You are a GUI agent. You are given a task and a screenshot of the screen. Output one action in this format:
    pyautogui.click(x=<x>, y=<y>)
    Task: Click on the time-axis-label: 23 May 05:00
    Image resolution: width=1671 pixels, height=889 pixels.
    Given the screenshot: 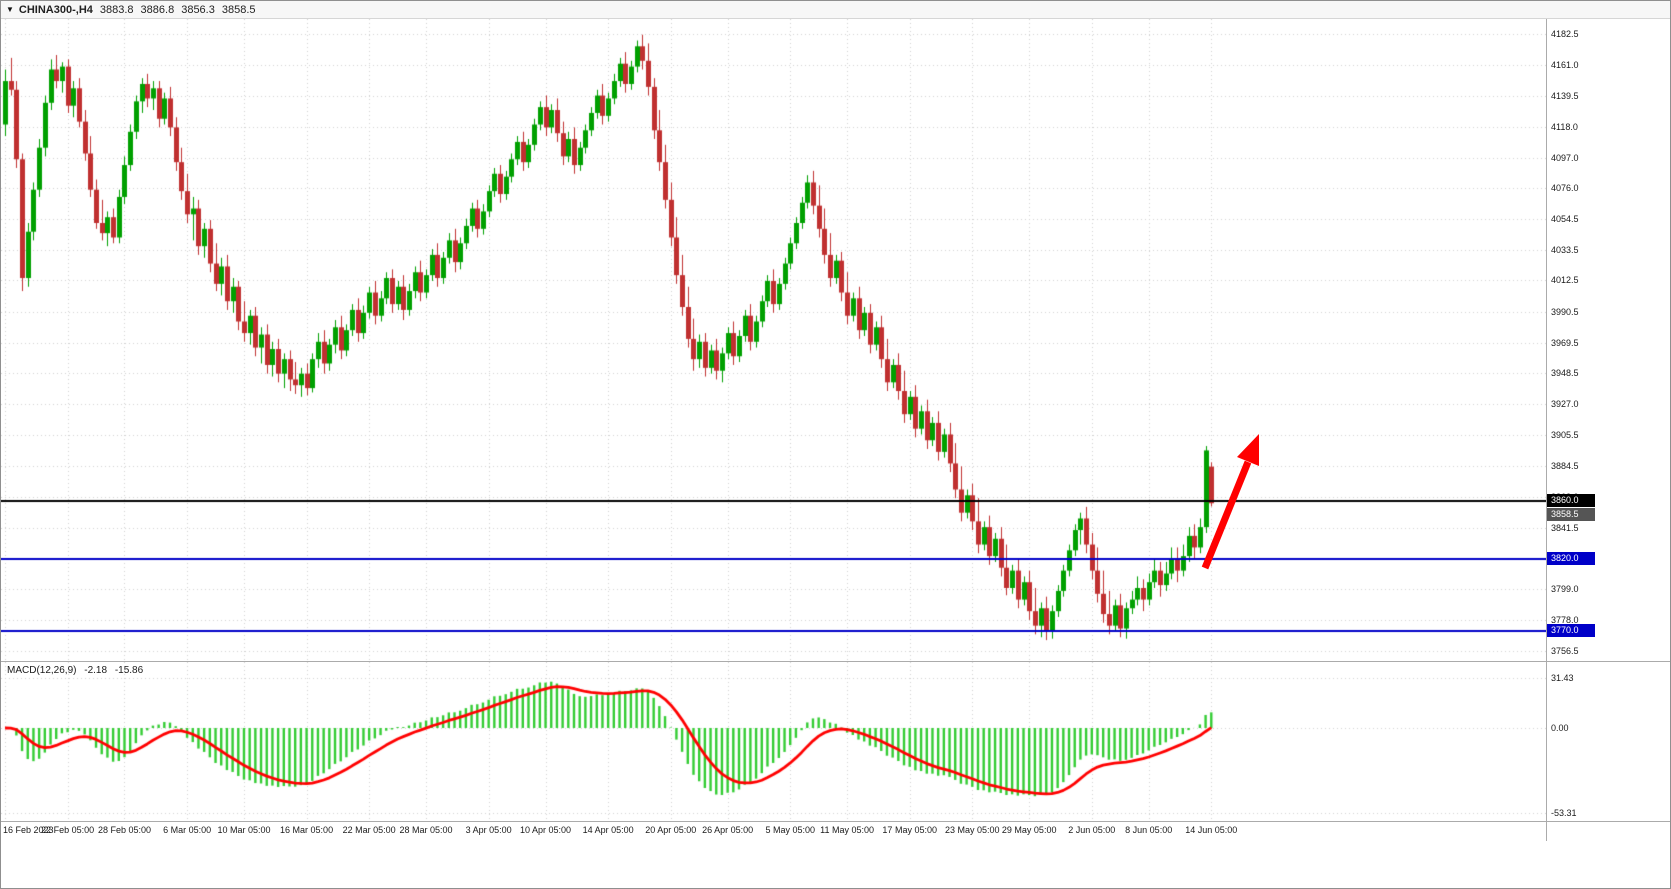 What is the action you would take?
    pyautogui.click(x=972, y=830)
    